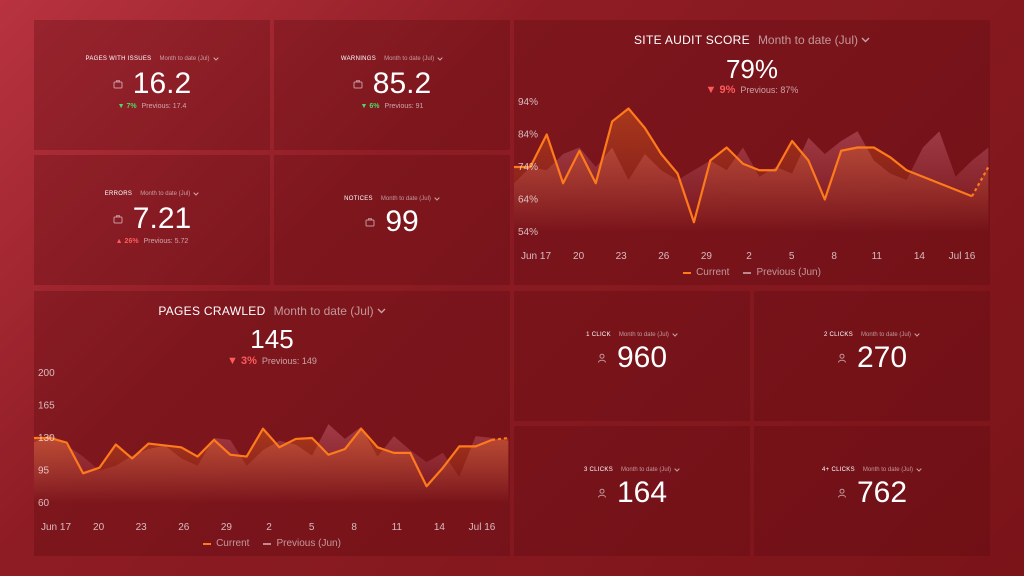  I want to click on previous-value: Previous: 17.4, so click(164, 106).